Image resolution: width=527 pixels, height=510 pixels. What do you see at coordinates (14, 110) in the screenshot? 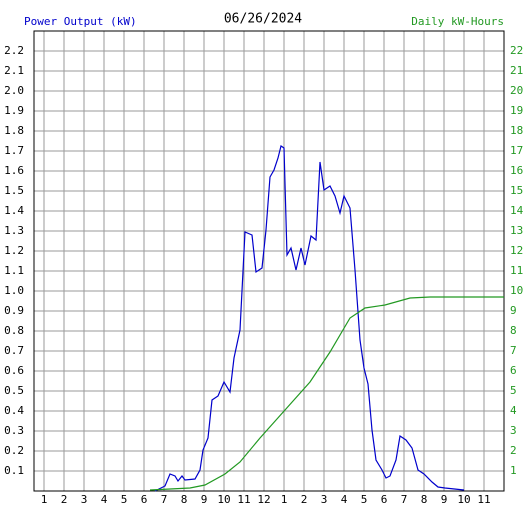
I see `y-tick-label: 1.9` at bounding box center [14, 110].